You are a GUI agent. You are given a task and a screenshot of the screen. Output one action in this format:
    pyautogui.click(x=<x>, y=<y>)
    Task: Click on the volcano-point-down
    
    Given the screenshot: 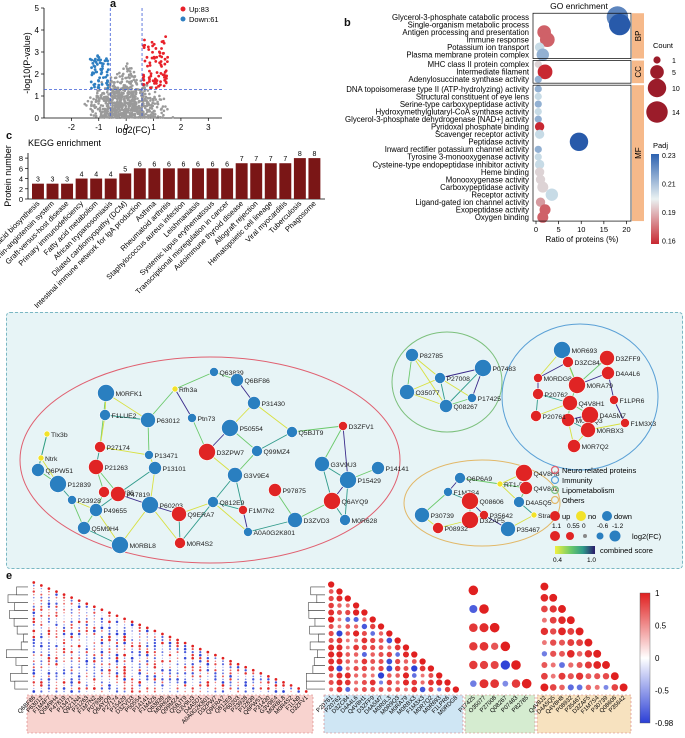 What is the action you would take?
    pyautogui.click(x=107, y=81)
    